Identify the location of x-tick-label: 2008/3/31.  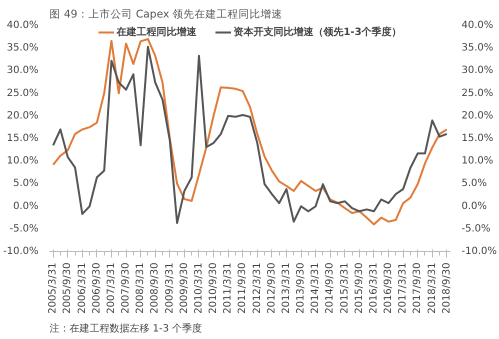
(140, 288).